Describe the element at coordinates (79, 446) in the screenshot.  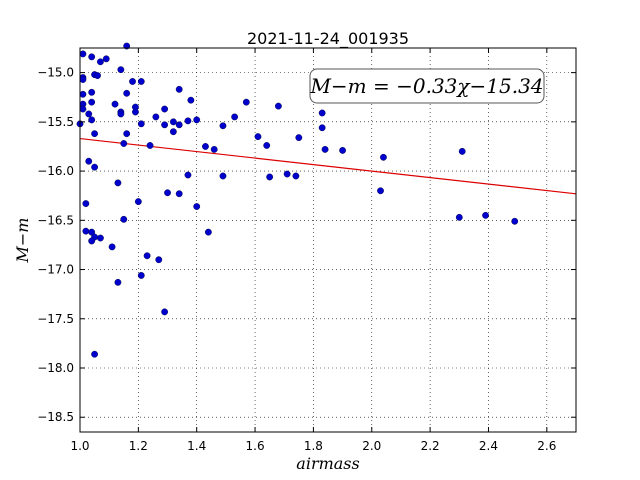
I see `x-tick-label: 1.0` at that location.